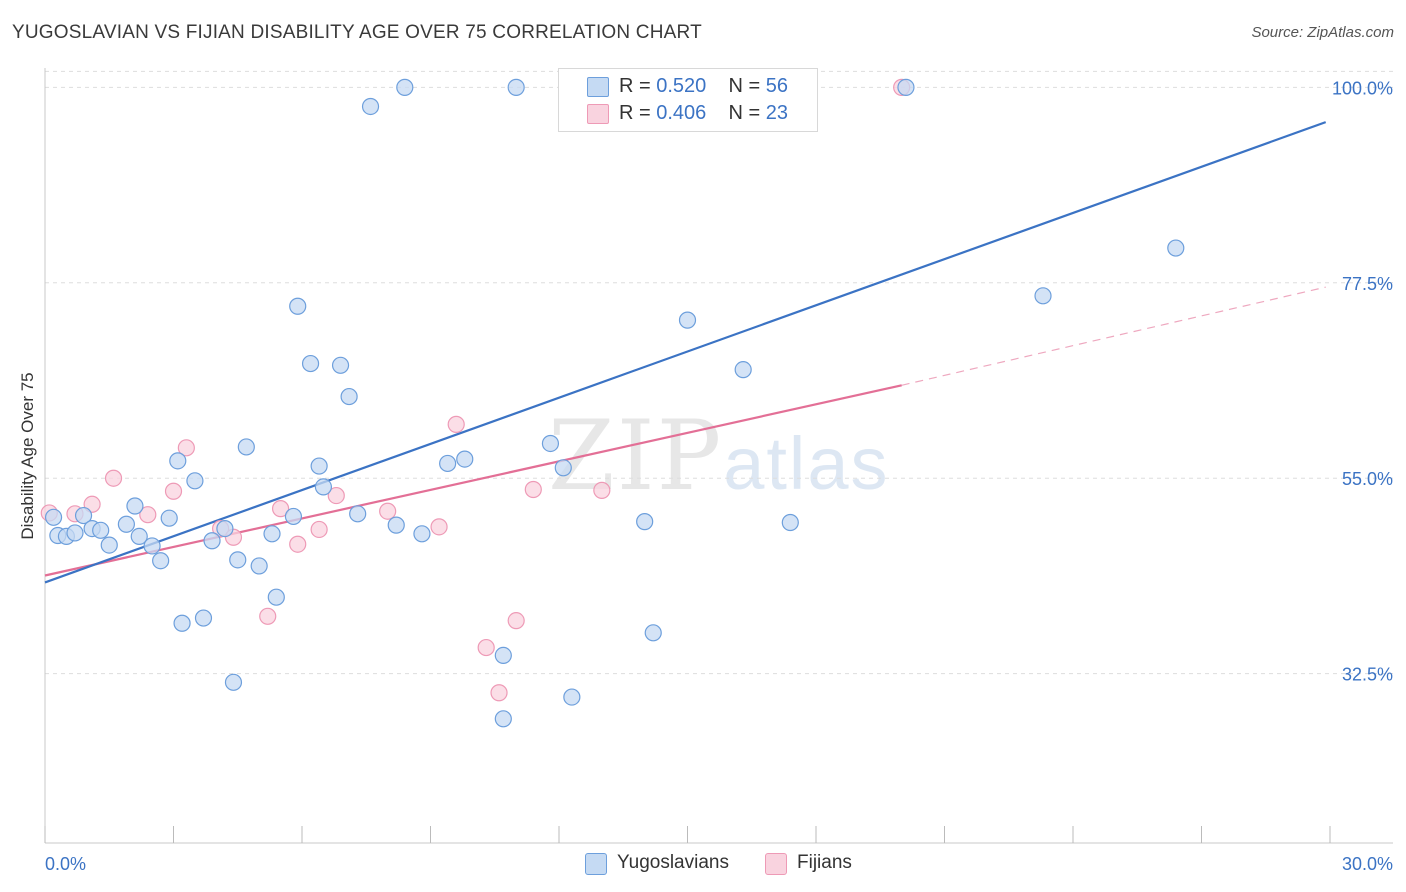  Describe the element at coordinates (824, 862) in the screenshot. I see `legend-label: Fijians` at that location.